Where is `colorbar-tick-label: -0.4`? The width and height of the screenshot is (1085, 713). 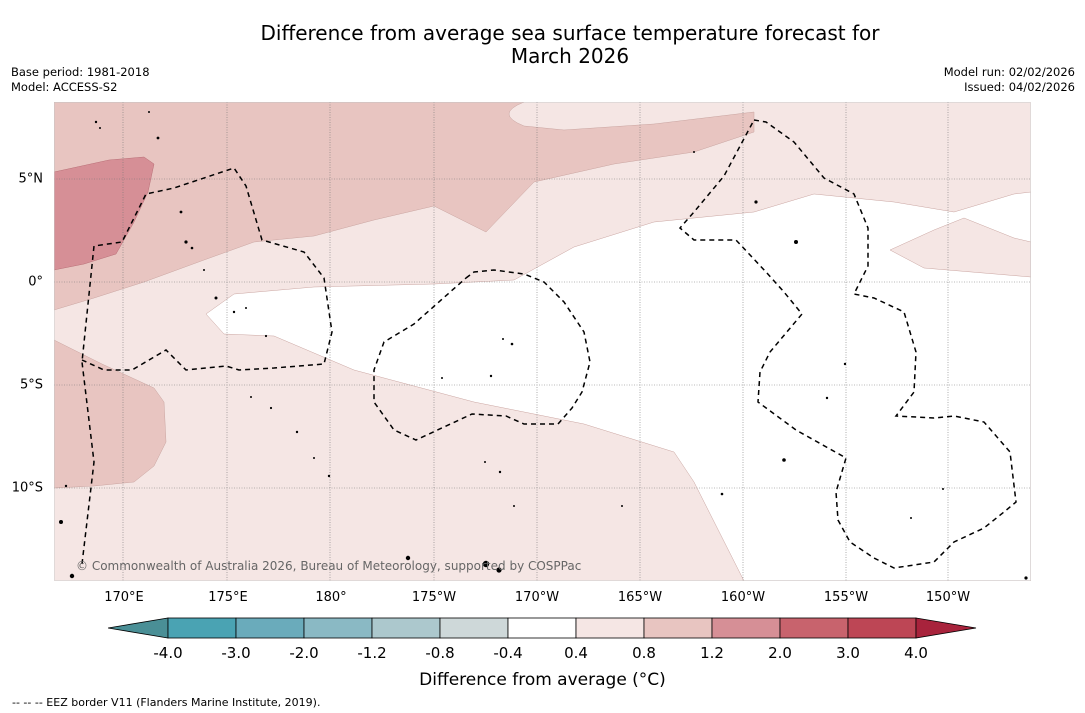 colorbar-tick-label: -0.4 is located at coordinates (508, 653).